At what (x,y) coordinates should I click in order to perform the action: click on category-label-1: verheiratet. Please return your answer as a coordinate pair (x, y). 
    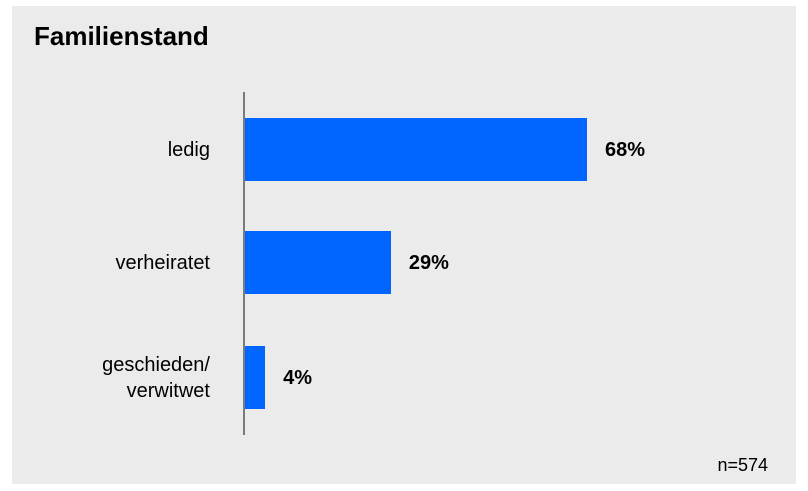
    Looking at the image, I should click on (163, 263).